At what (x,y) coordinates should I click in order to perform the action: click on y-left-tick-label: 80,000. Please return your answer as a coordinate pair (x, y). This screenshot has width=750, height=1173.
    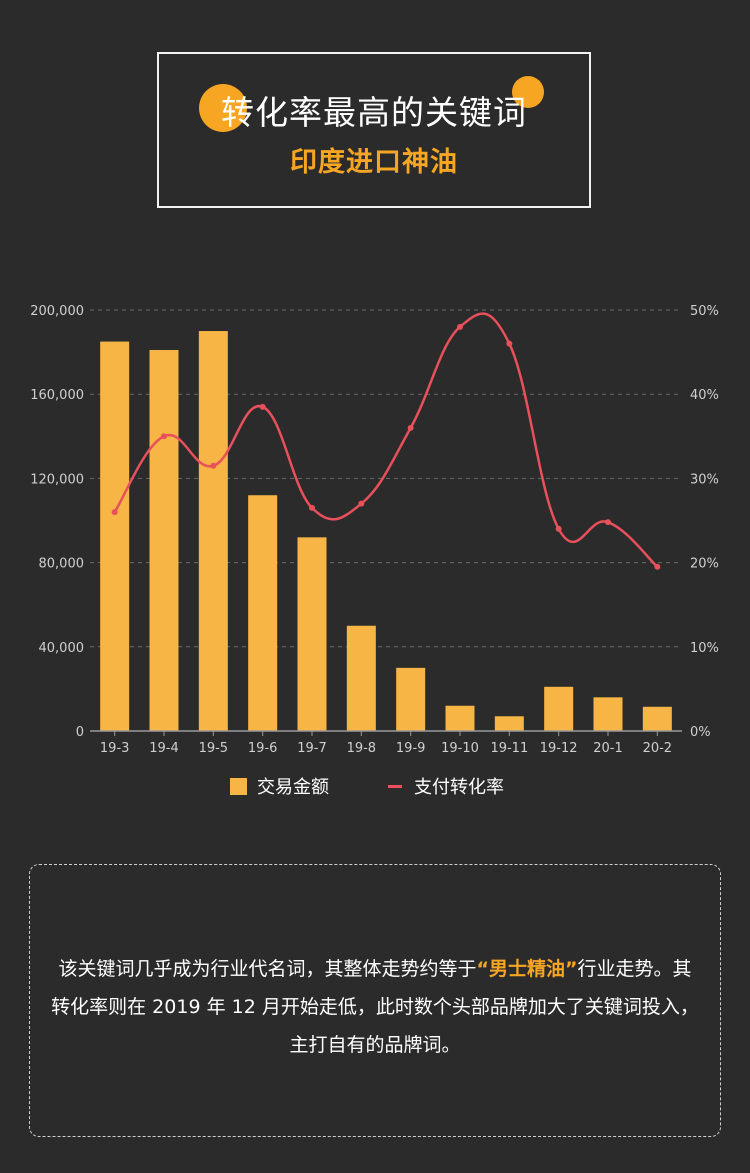
    Looking at the image, I should click on (62, 564).